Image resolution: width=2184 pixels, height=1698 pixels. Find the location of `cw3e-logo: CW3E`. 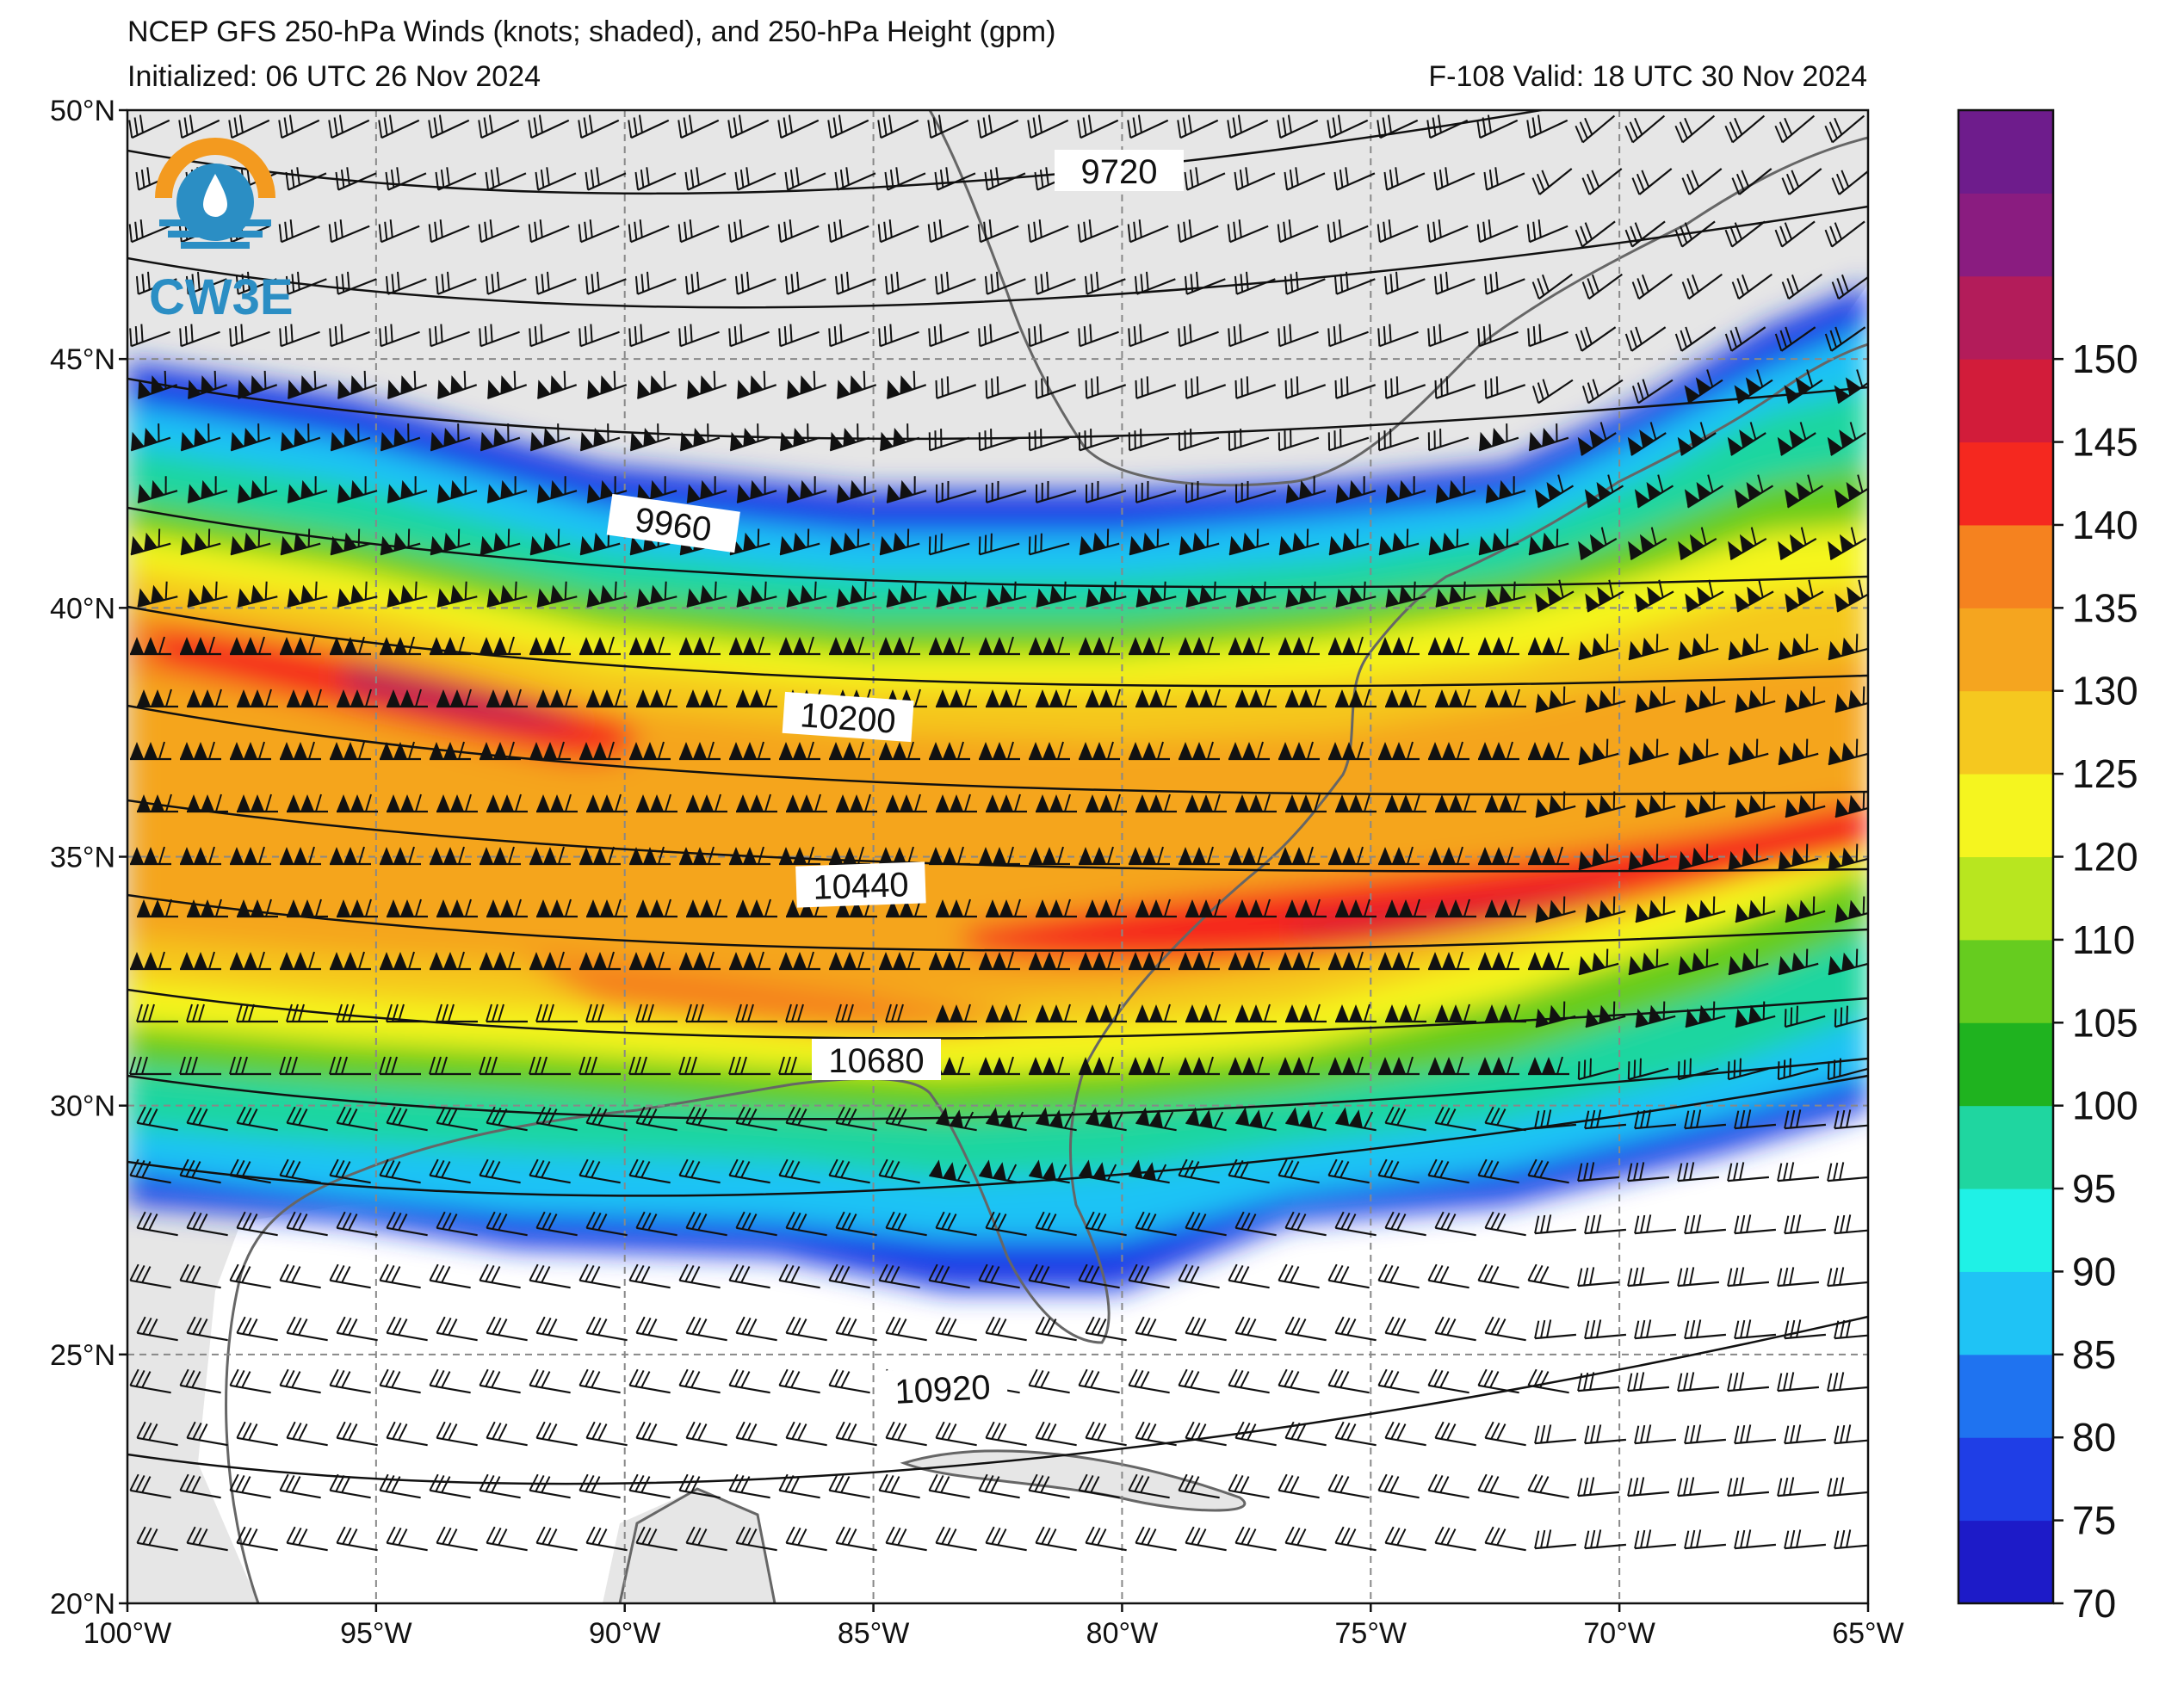

cw3e-logo: CW3E is located at coordinates (221, 232).